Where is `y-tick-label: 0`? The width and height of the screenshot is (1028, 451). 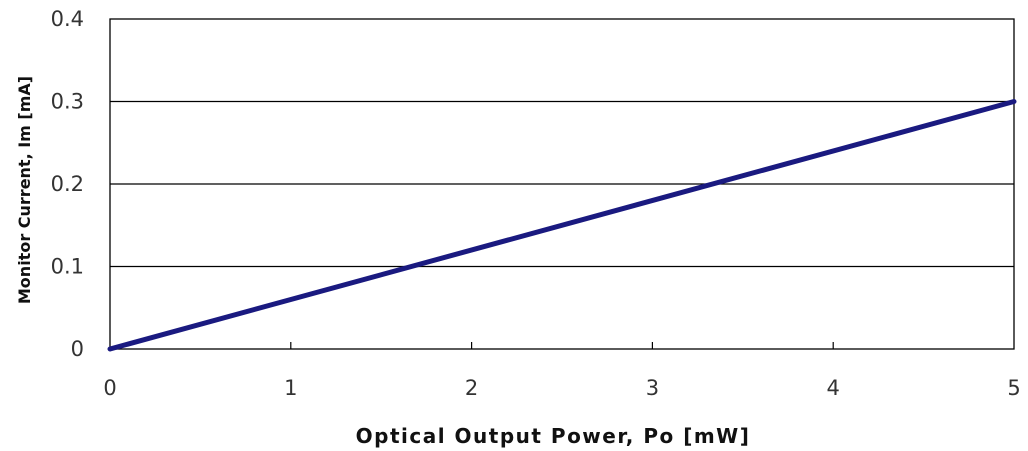 y-tick-label: 0 is located at coordinates (77, 349).